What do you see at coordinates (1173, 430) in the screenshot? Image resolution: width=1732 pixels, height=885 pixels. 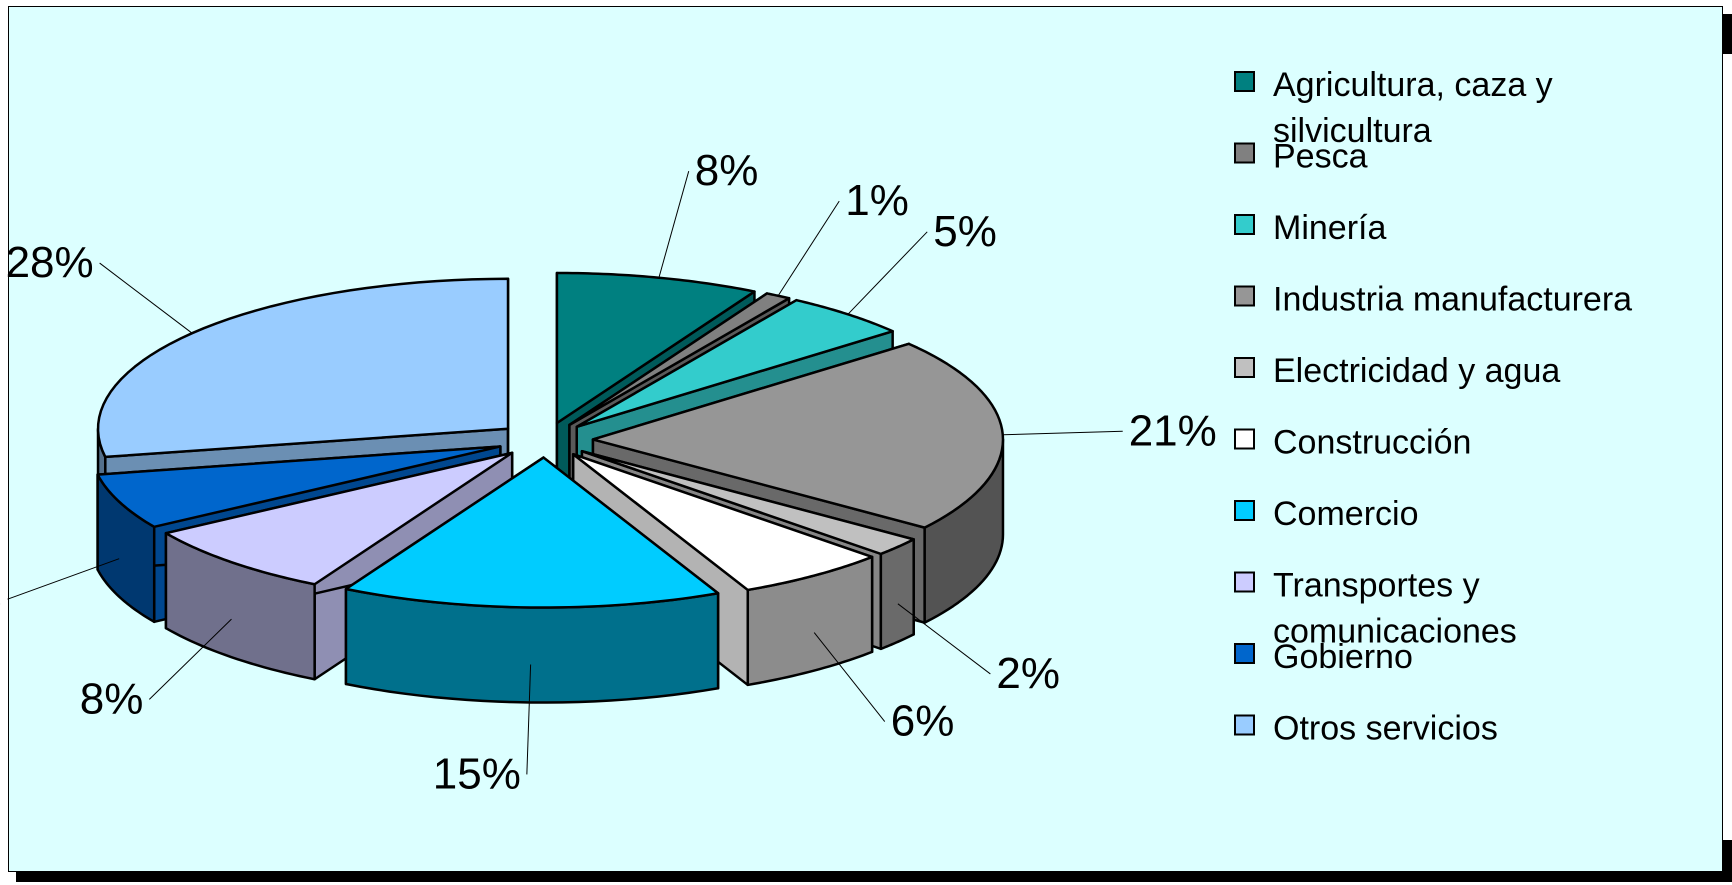 I see `data-label: 21%` at bounding box center [1173, 430].